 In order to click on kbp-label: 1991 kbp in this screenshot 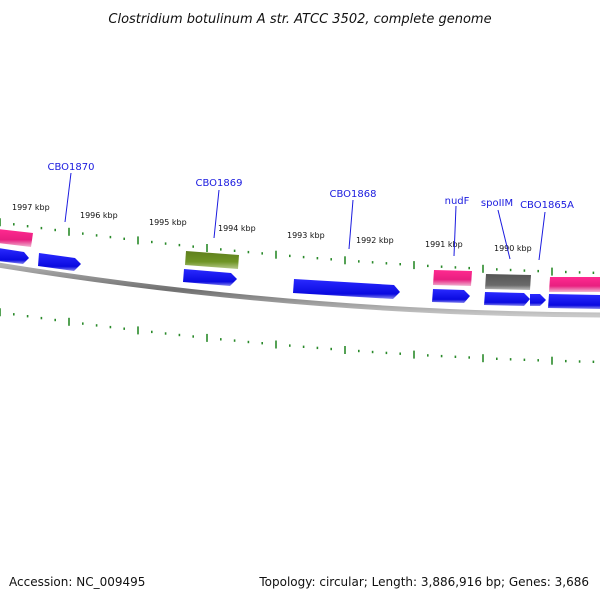, I will do `click(444, 244)`.